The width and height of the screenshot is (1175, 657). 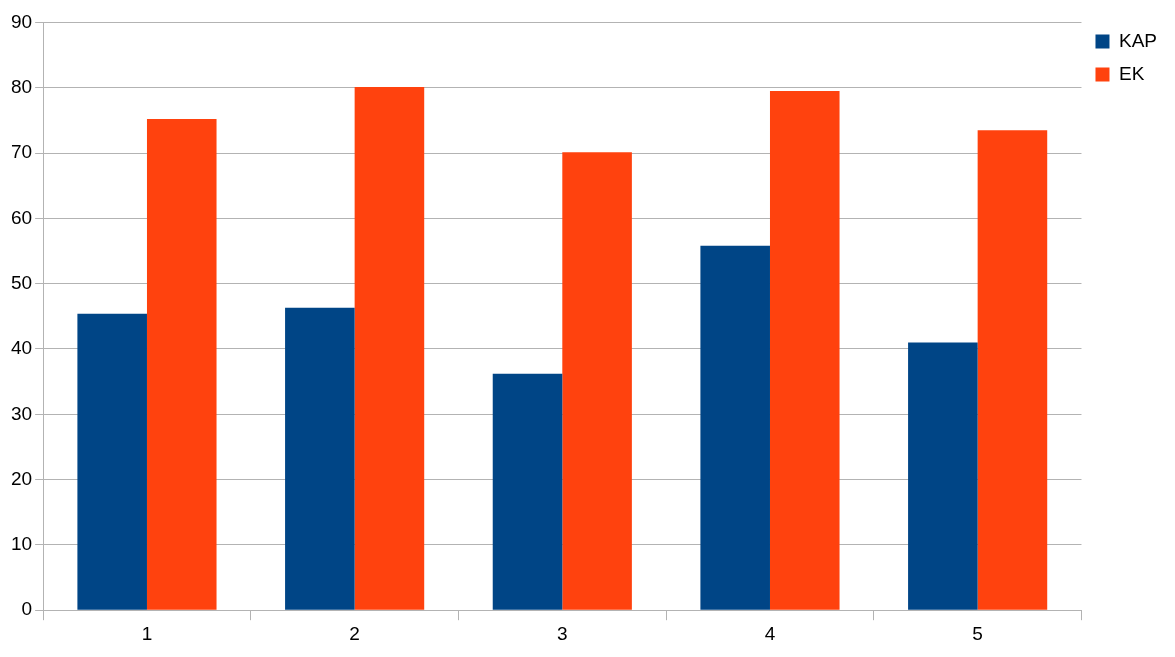 I want to click on y-tick-label: 60, so click(x=21, y=217).